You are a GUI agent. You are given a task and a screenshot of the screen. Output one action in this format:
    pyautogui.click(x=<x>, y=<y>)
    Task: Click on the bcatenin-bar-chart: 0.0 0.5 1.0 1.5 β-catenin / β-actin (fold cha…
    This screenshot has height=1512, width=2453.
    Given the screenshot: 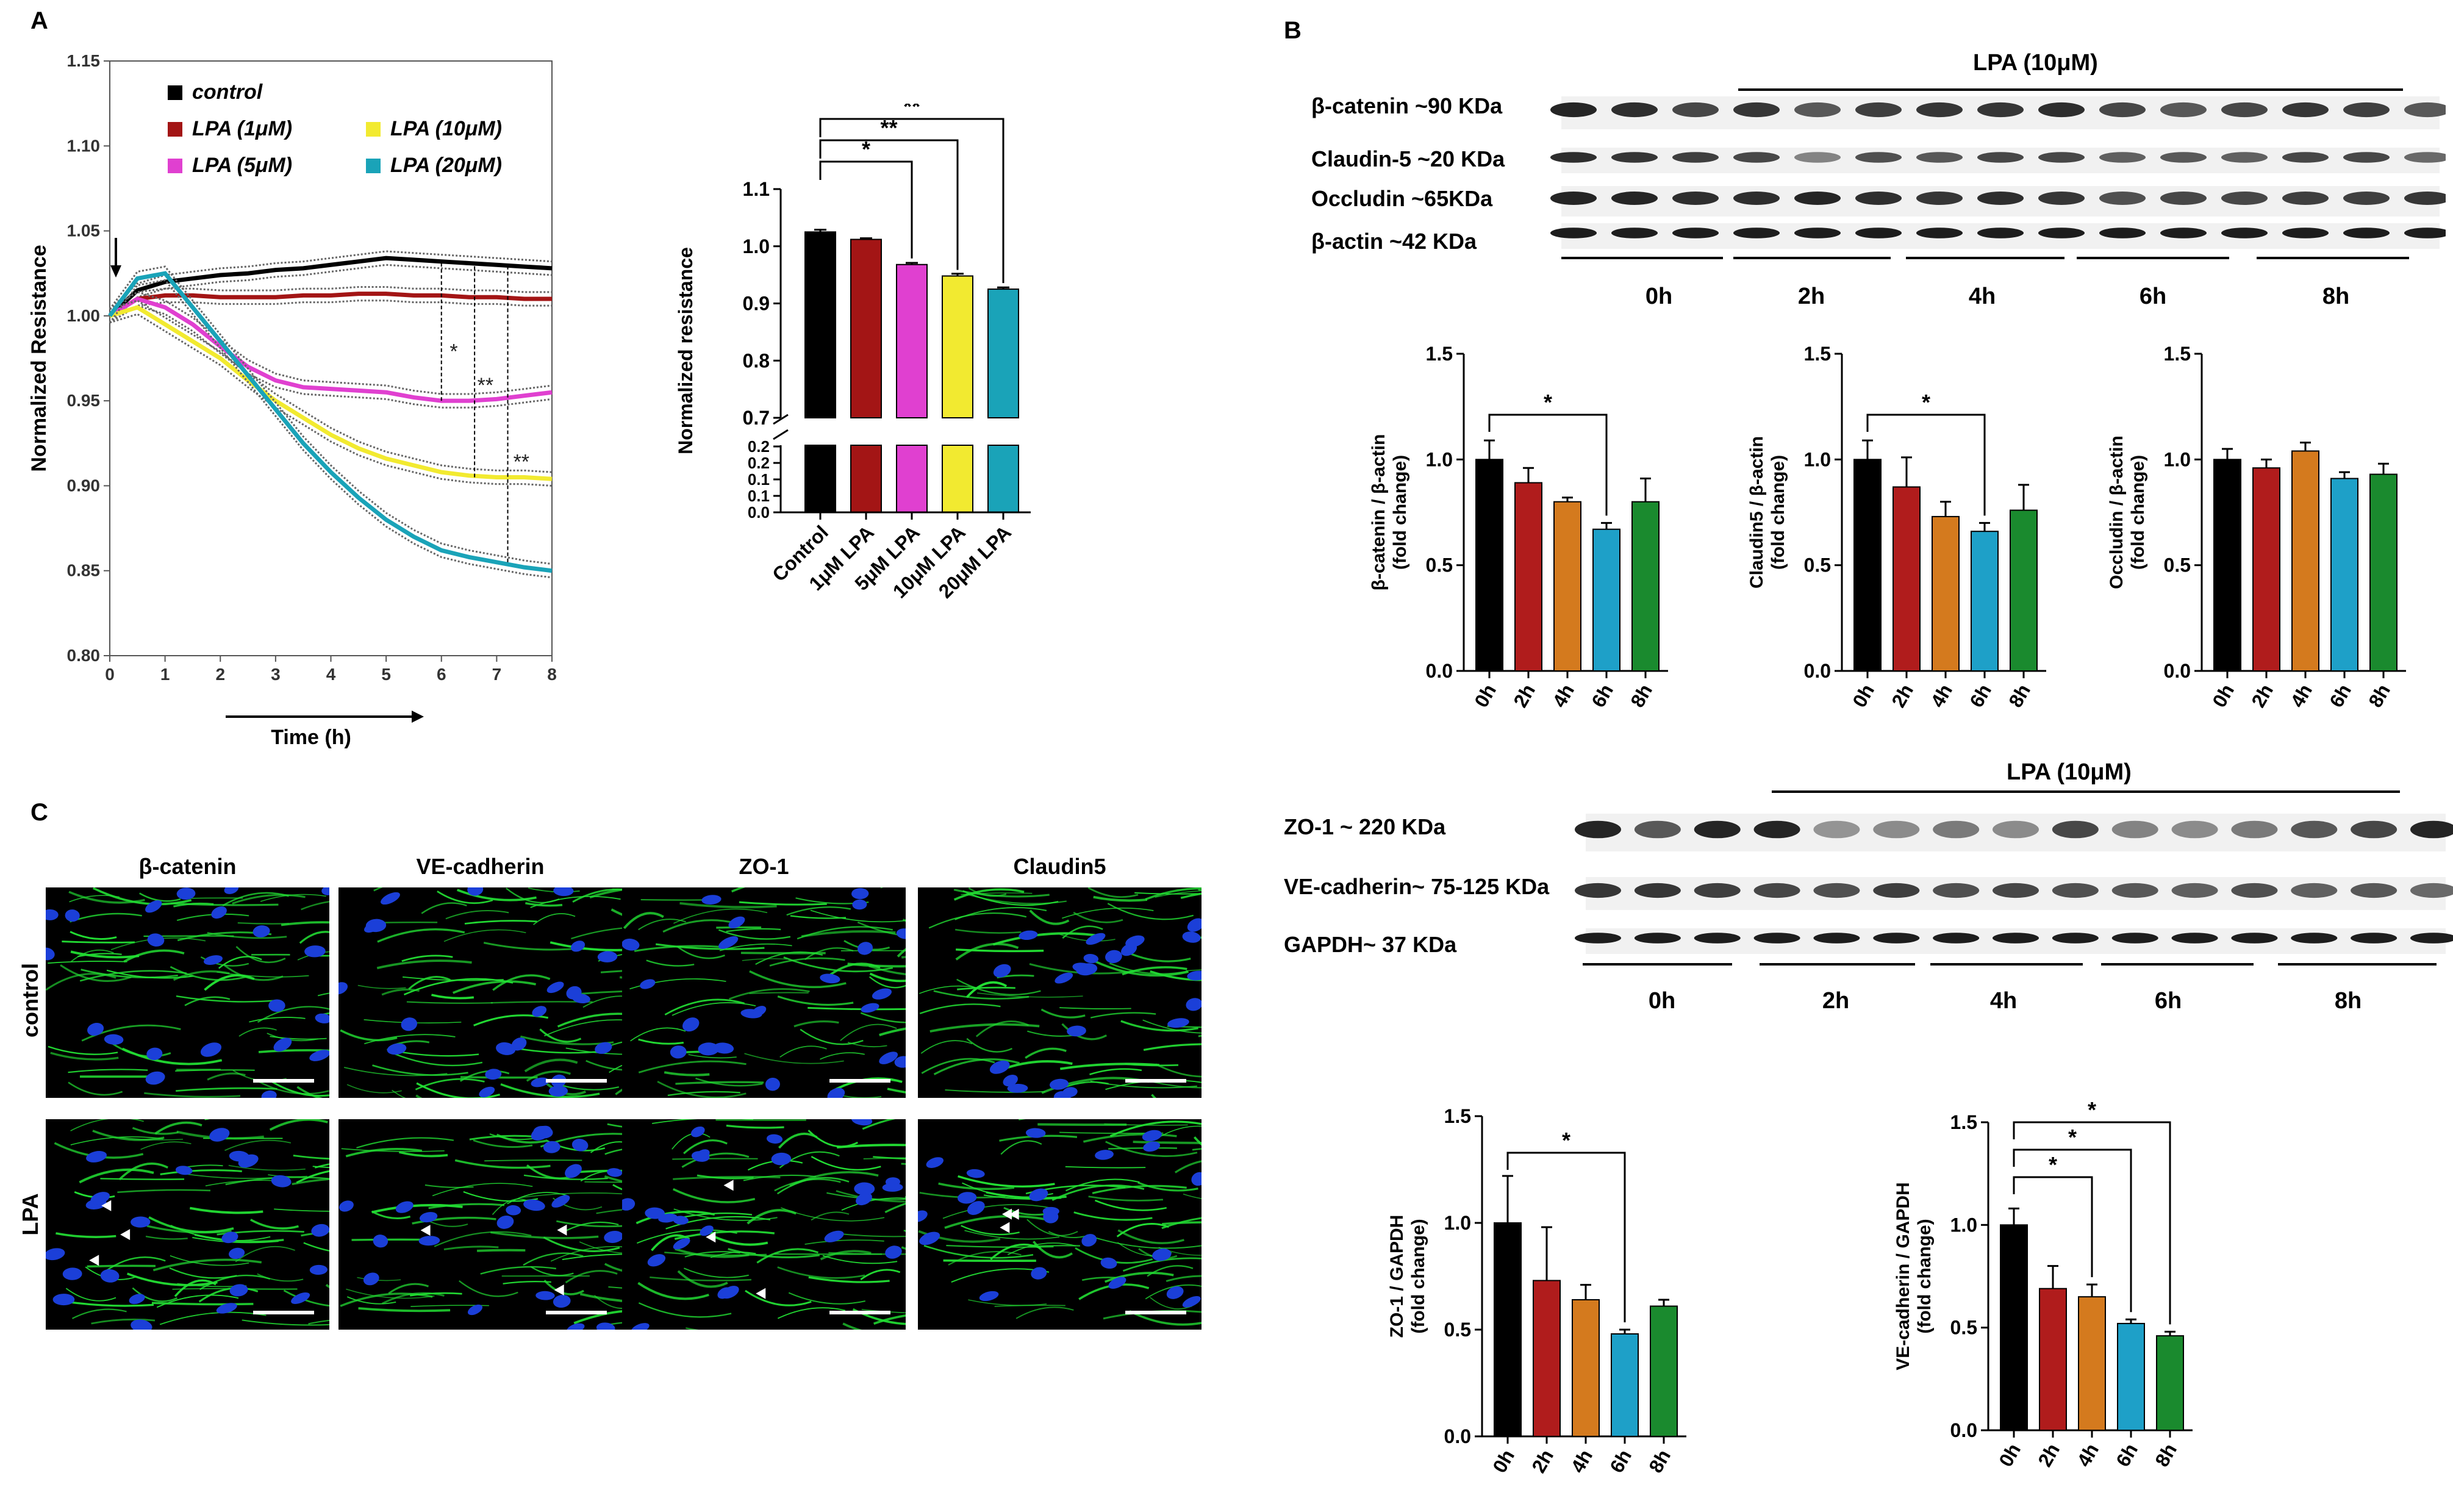 What is the action you would take?
    pyautogui.click(x=1519, y=527)
    